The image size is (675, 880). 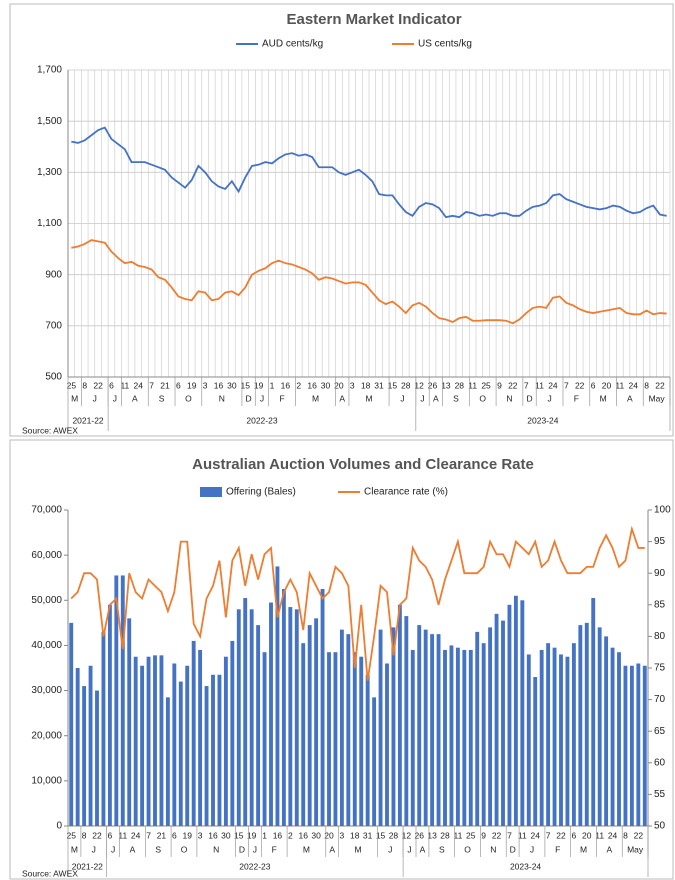 I want to click on x-tick-label: 31, so click(x=368, y=835).